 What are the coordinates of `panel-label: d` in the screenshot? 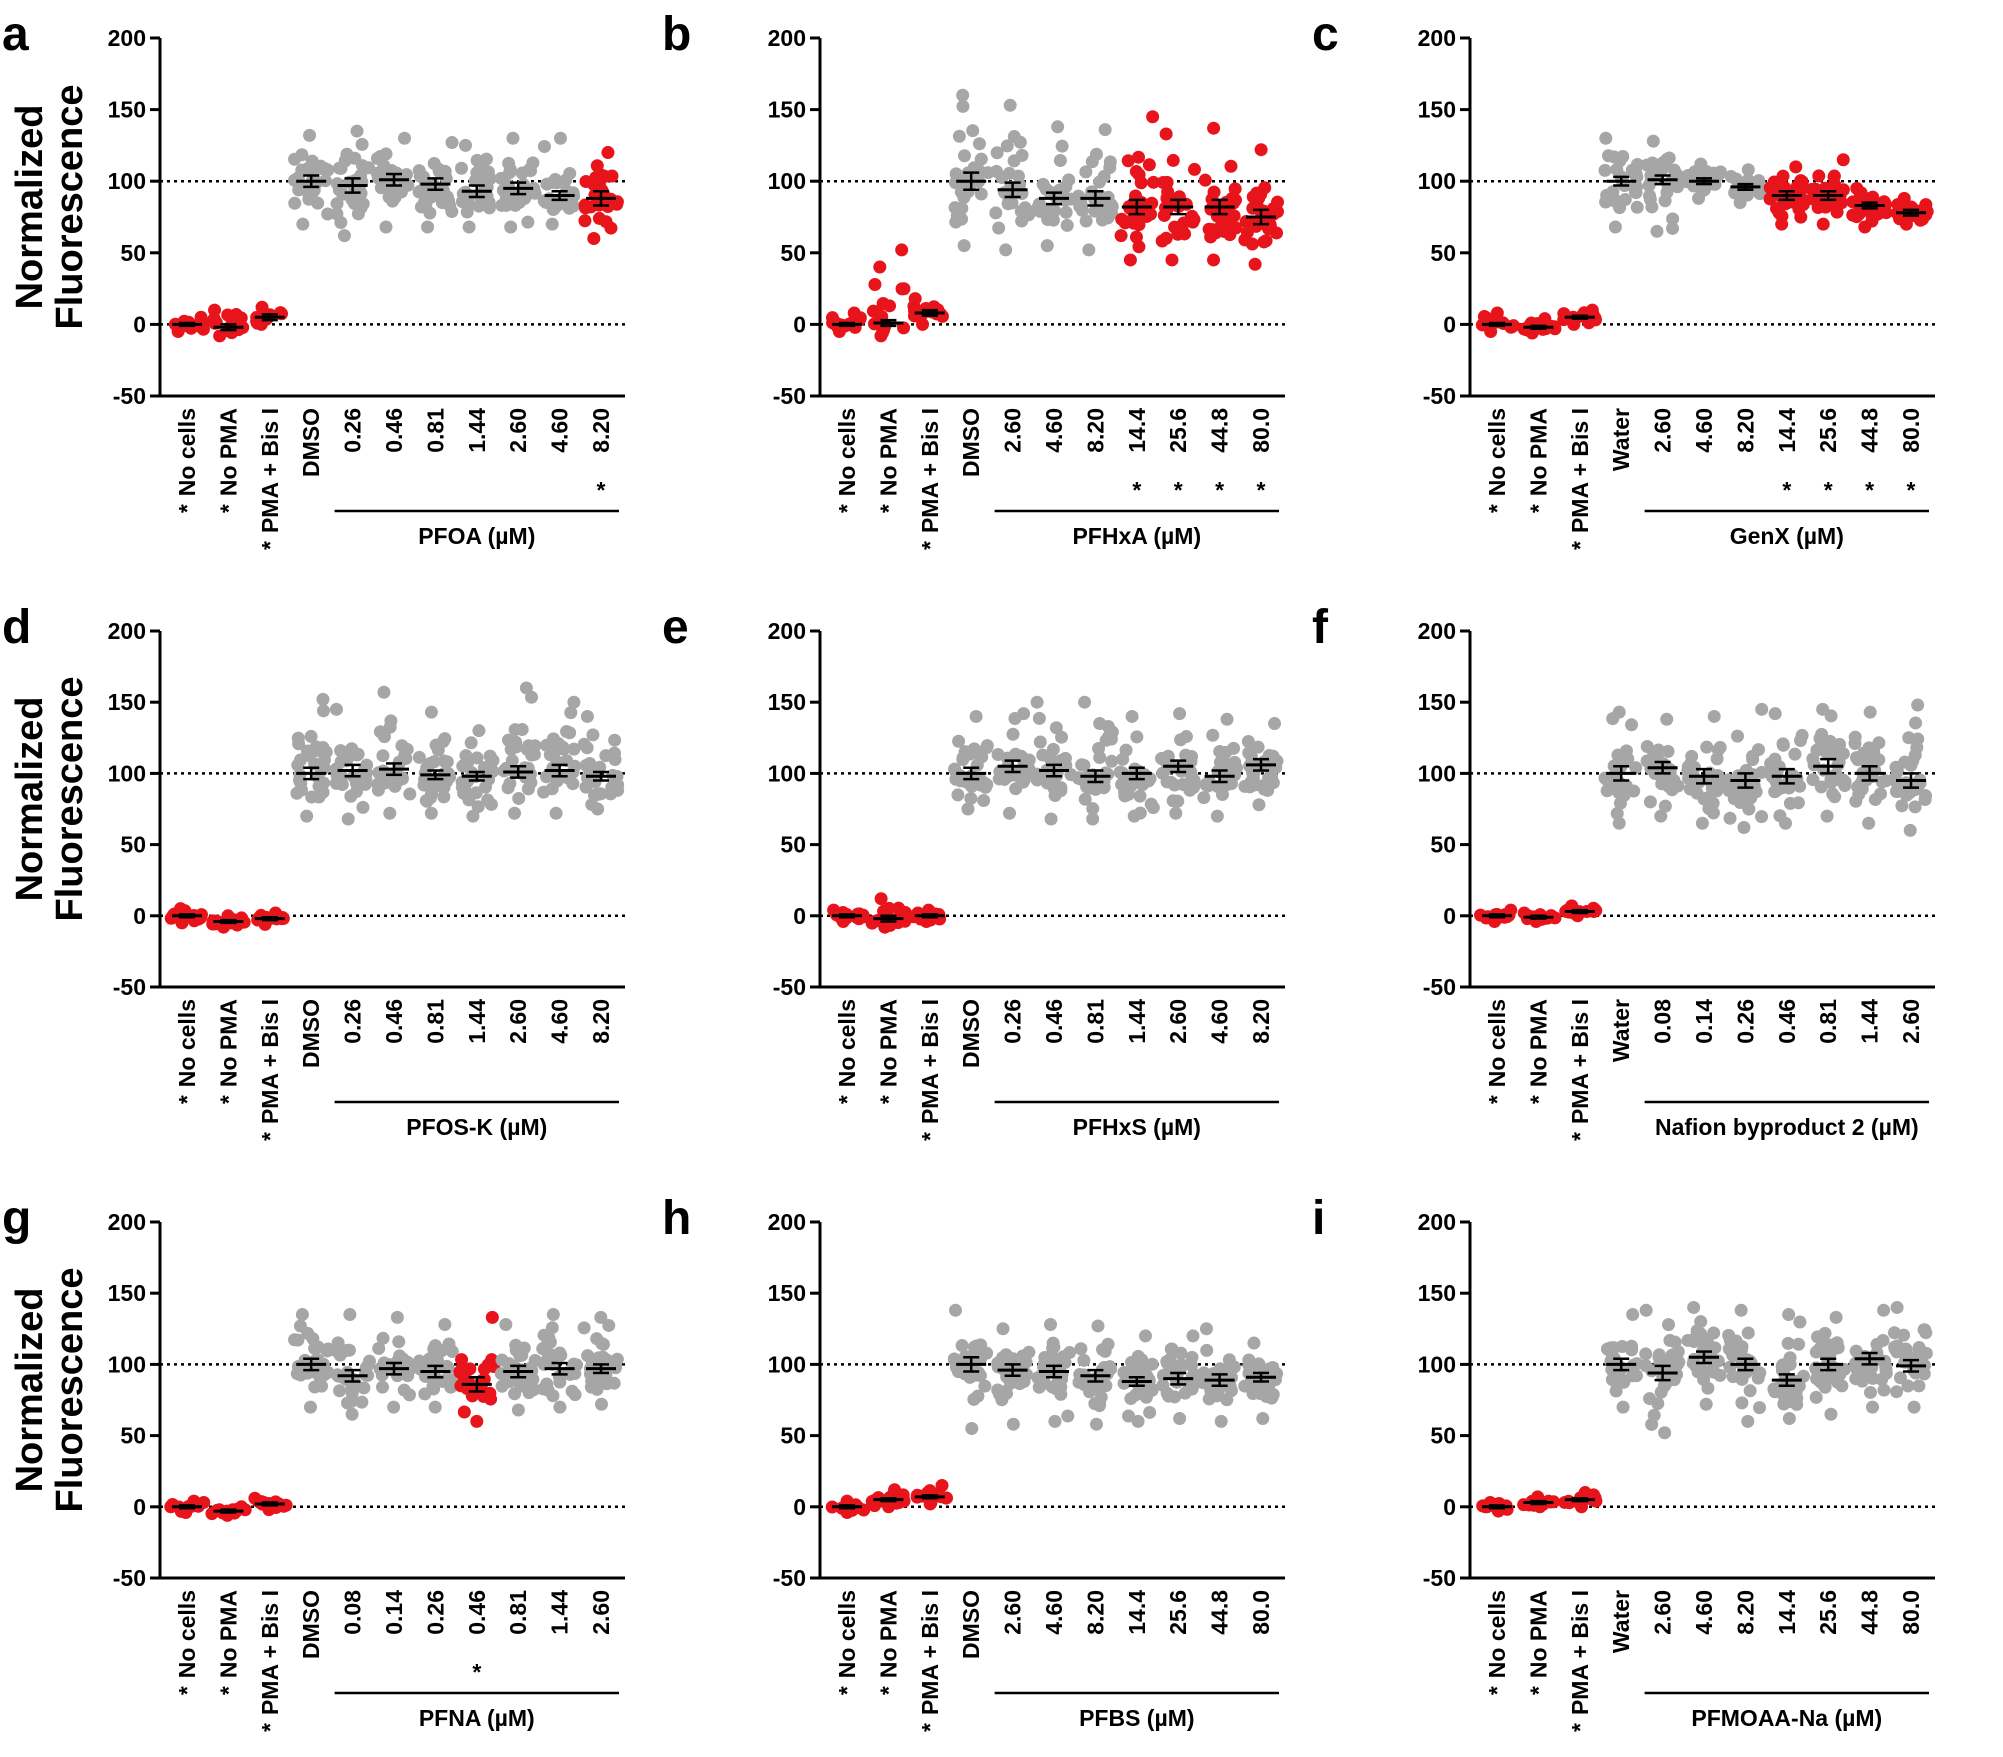 It's located at (16, 627).